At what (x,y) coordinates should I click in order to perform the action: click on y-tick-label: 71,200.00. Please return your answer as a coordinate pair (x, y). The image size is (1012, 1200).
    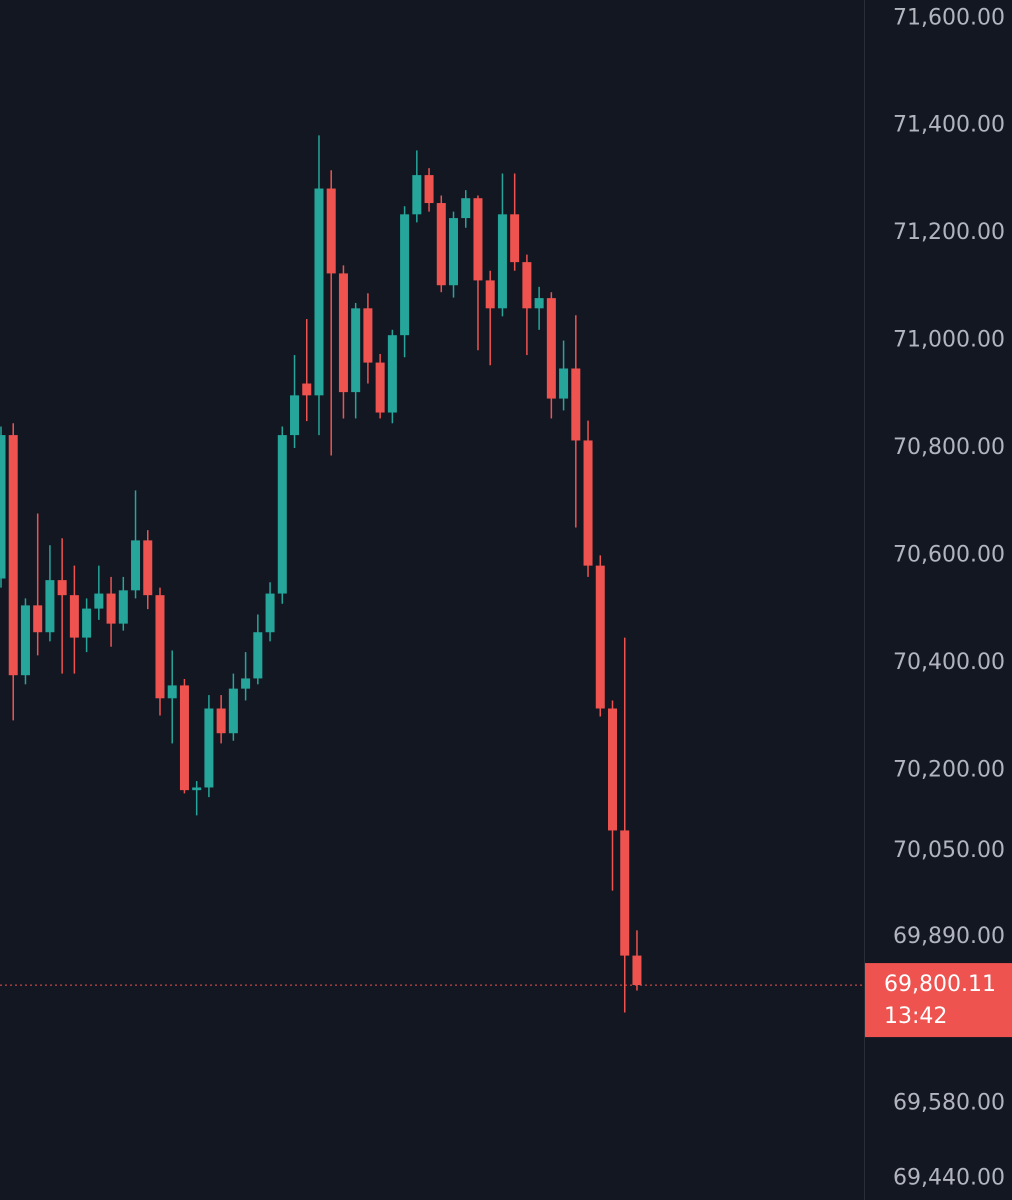
    Looking at the image, I should click on (949, 232).